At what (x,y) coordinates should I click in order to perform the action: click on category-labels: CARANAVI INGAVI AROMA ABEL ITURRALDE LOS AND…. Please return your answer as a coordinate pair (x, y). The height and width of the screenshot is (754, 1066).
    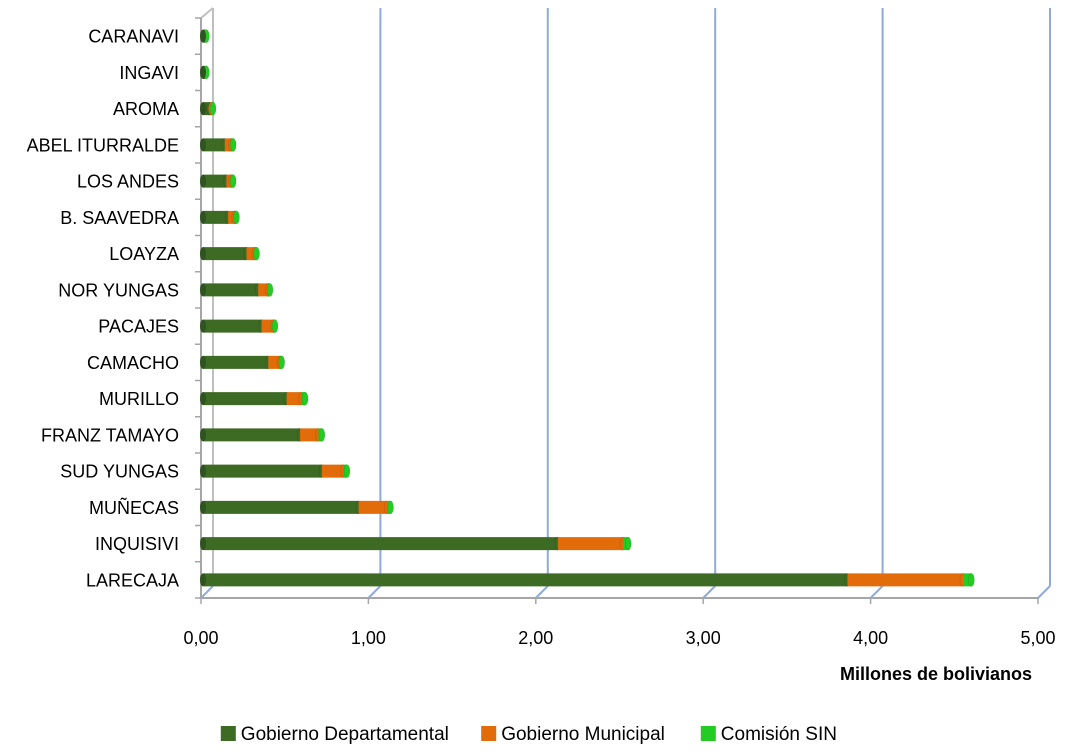
    Looking at the image, I should click on (103, 309).